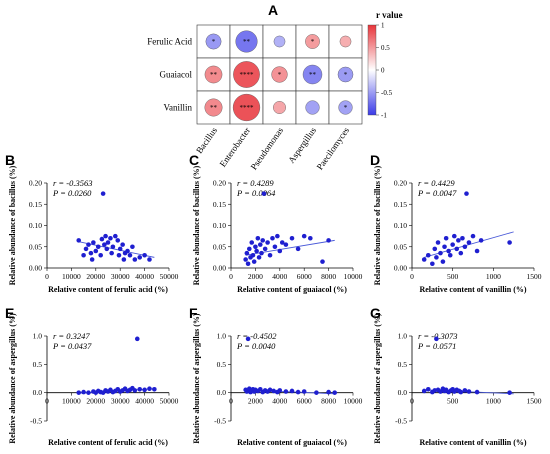 Image resolution: width=550 pixels, height=454 pixels. Describe the element at coordinates (95, 401) in the screenshot. I see `x-tick-label: 20000` at that location.